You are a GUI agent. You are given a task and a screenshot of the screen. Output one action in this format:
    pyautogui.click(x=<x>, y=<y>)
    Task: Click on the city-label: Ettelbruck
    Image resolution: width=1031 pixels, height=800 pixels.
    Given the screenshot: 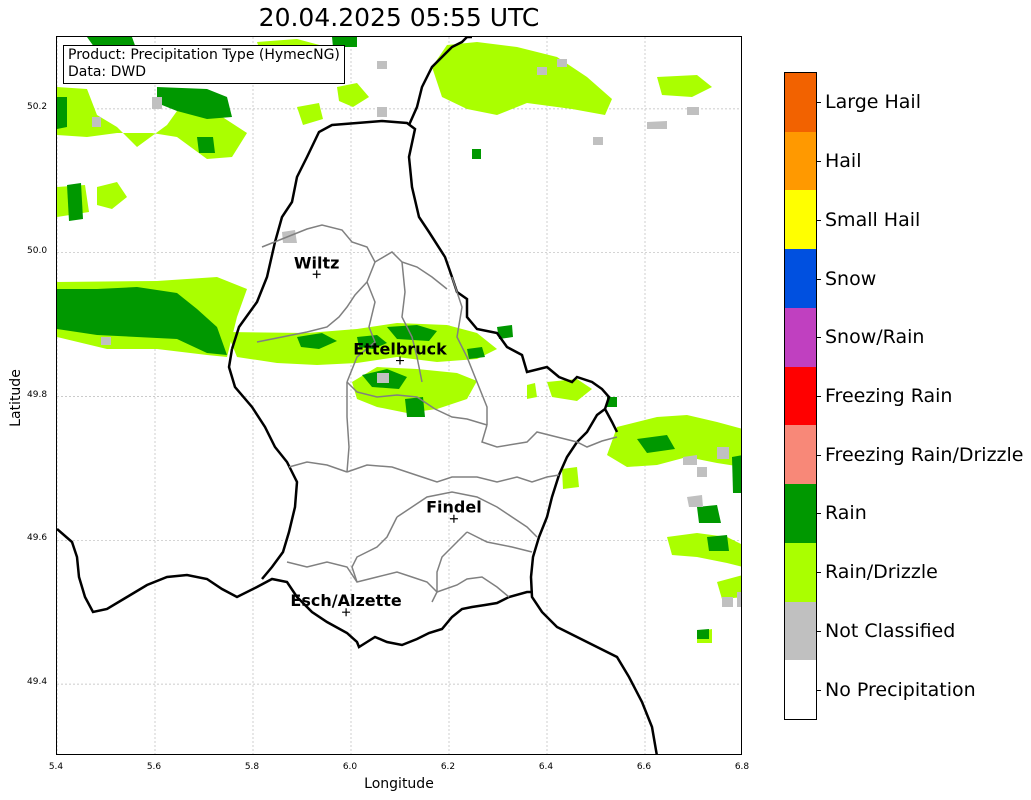 What is the action you would take?
    pyautogui.click(x=400, y=349)
    